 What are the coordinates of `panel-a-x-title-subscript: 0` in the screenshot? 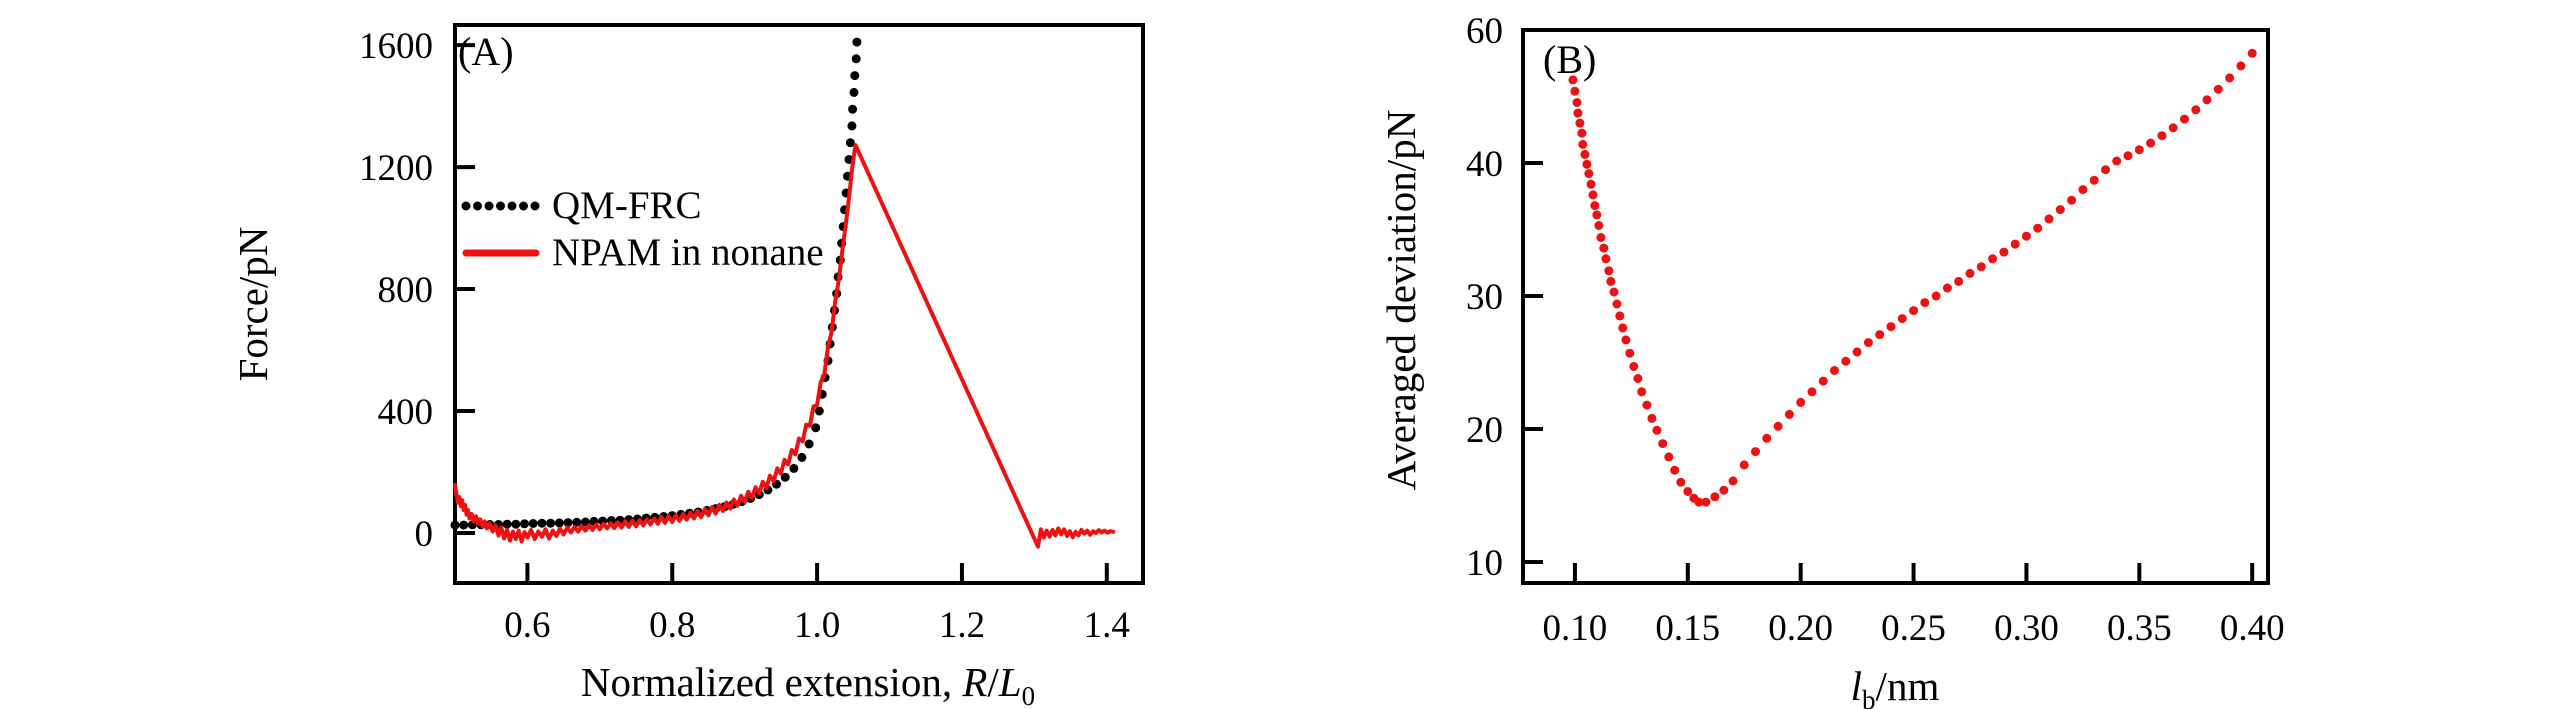 It's located at (1028, 695).